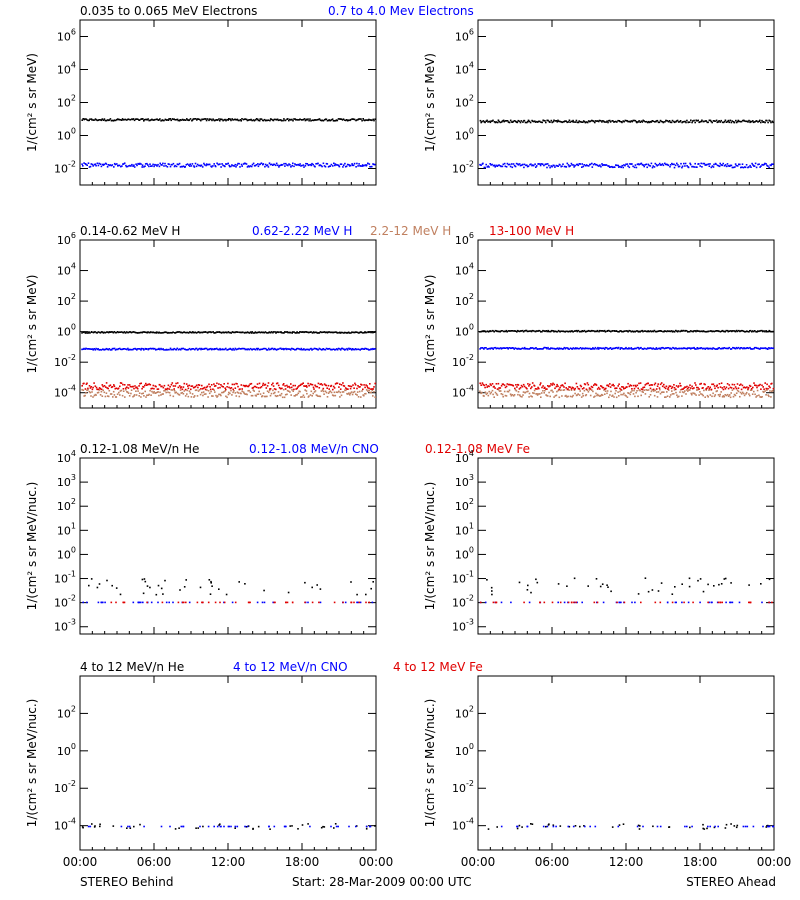 The image size is (800, 900). What do you see at coordinates (464, 102) in the screenshot?
I see `y-tick-label: 10²` at bounding box center [464, 102].